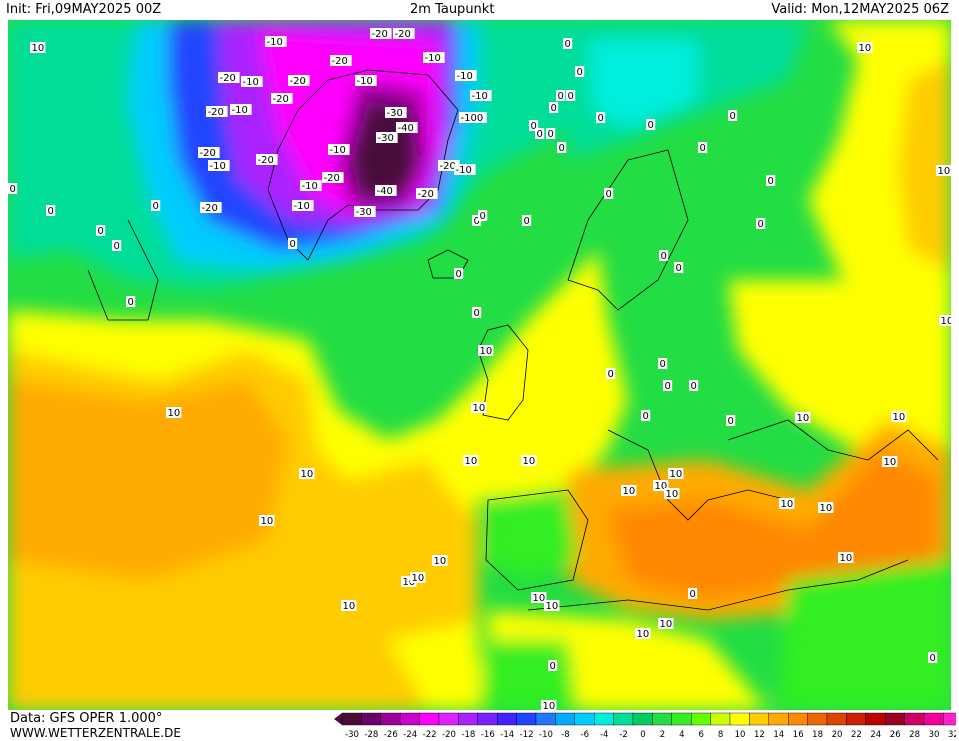  I want to click on scale-tick-label: -12, so click(527, 735).